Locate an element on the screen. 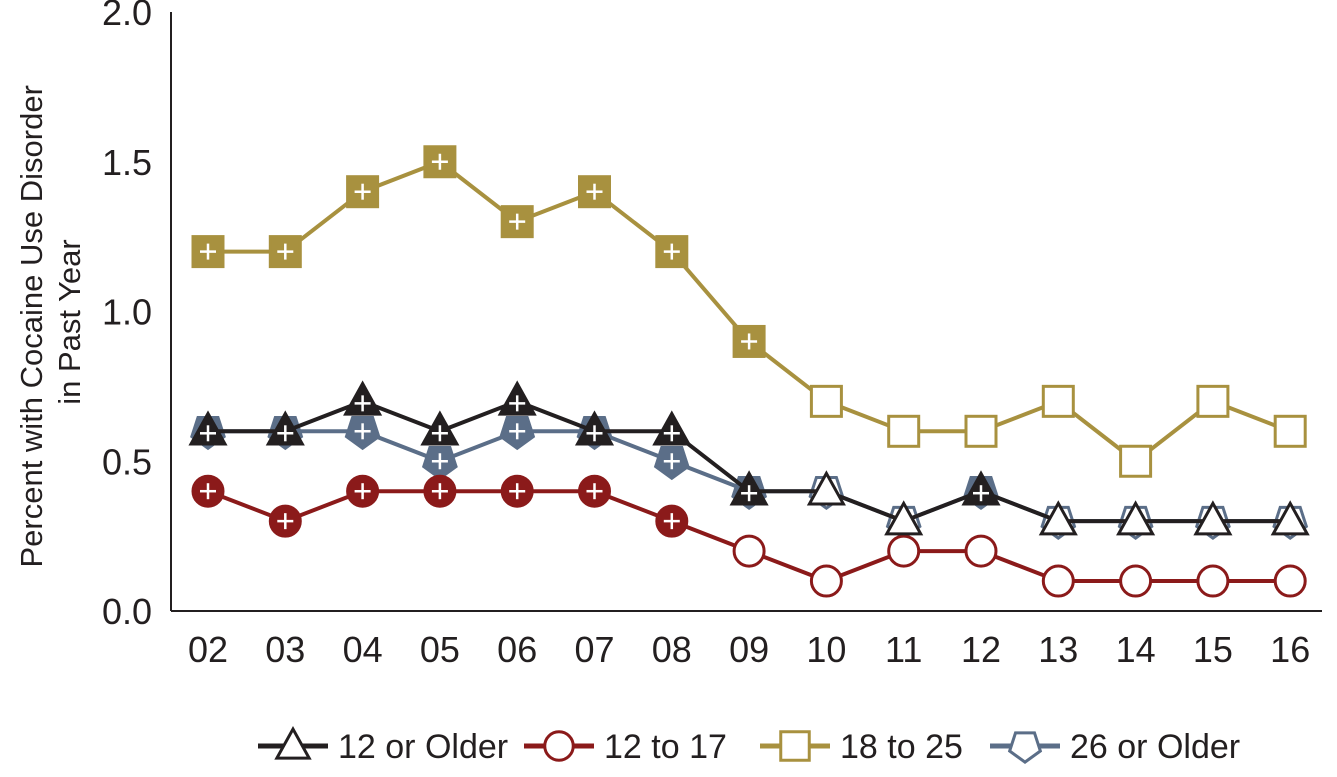  x-tick-label: 07 is located at coordinates (594, 649).